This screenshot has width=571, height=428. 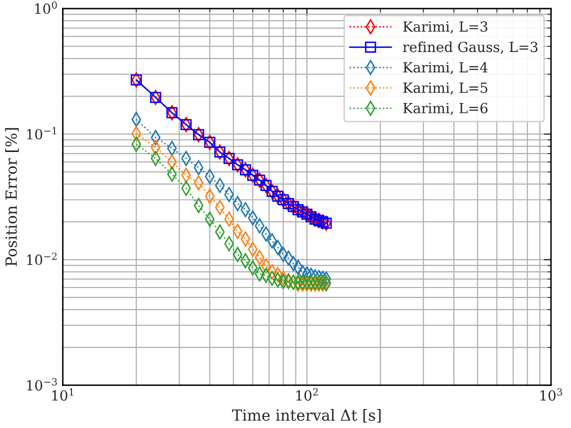 I want to click on y-tick-label: 10$^{0}$, so click(x=46, y=7).